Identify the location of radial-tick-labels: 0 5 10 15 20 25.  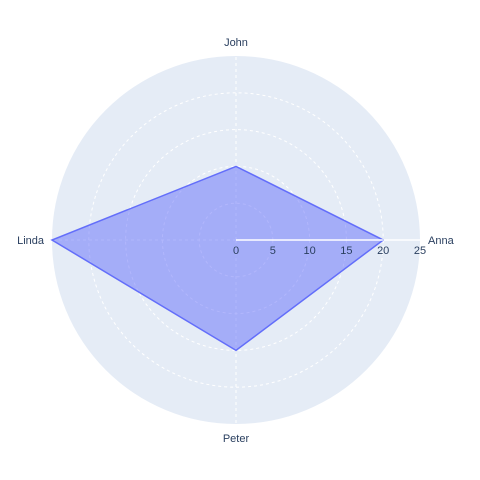
(329, 251).